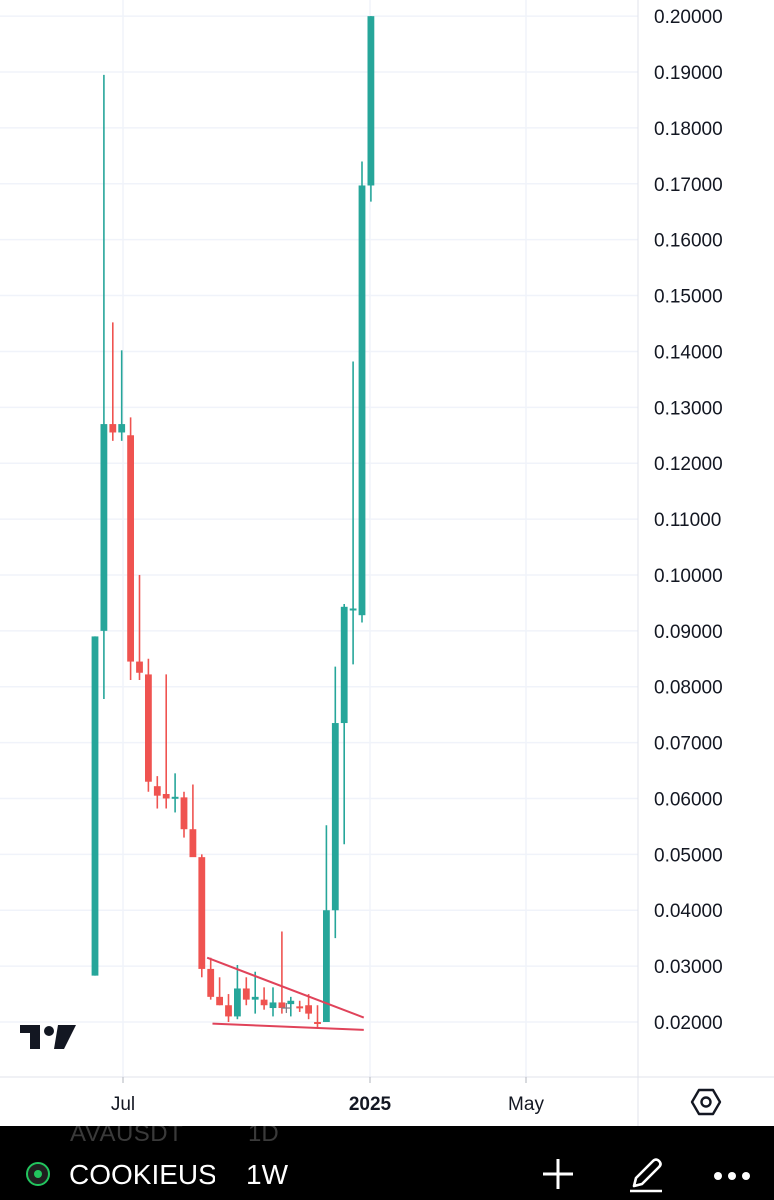  What do you see at coordinates (688, 129) in the screenshot?
I see `y-tick-label: 0.18000` at bounding box center [688, 129].